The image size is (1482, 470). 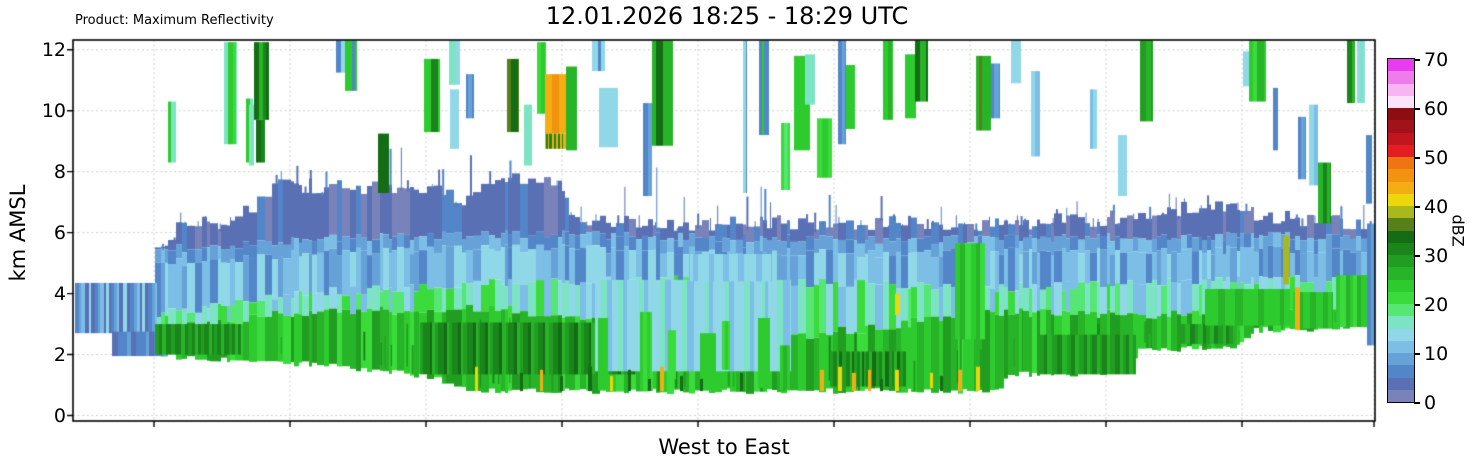 What do you see at coordinates (1401, 248) in the screenshot?
I see `colorbar-seg-30dbz` at bounding box center [1401, 248].